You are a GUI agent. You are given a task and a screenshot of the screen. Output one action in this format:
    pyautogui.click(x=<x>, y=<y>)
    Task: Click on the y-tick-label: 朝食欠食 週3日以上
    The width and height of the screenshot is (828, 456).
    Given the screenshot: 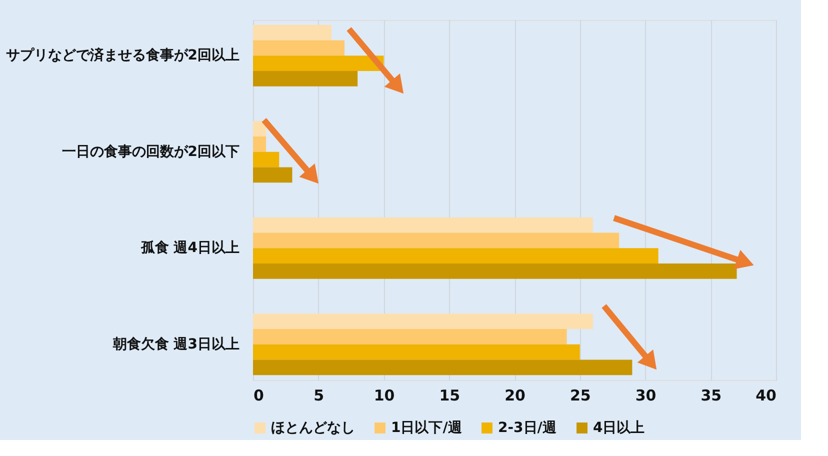 What is the action you would take?
    pyautogui.click(x=176, y=344)
    